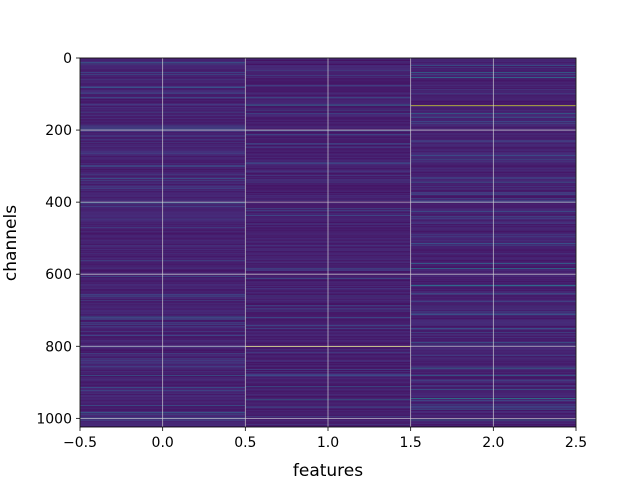 The width and height of the screenshot is (640, 480). Describe the element at coordinates (58, 131) in the screenshot. I see `y-tick-label: 200` at that location.